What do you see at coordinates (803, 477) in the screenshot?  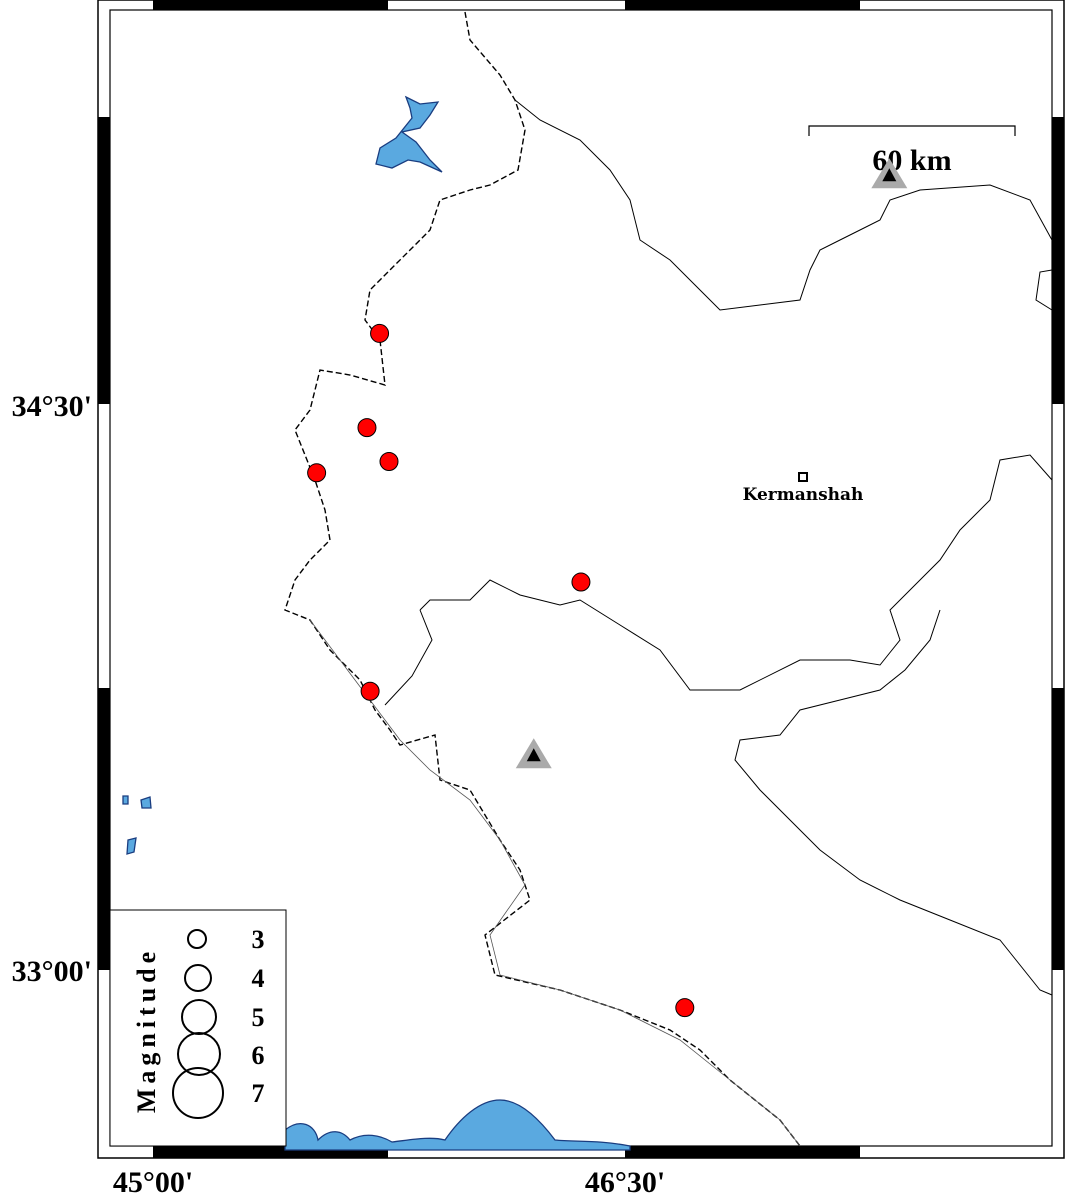 I see `city-square-icon` at bounding box center [803, 477].